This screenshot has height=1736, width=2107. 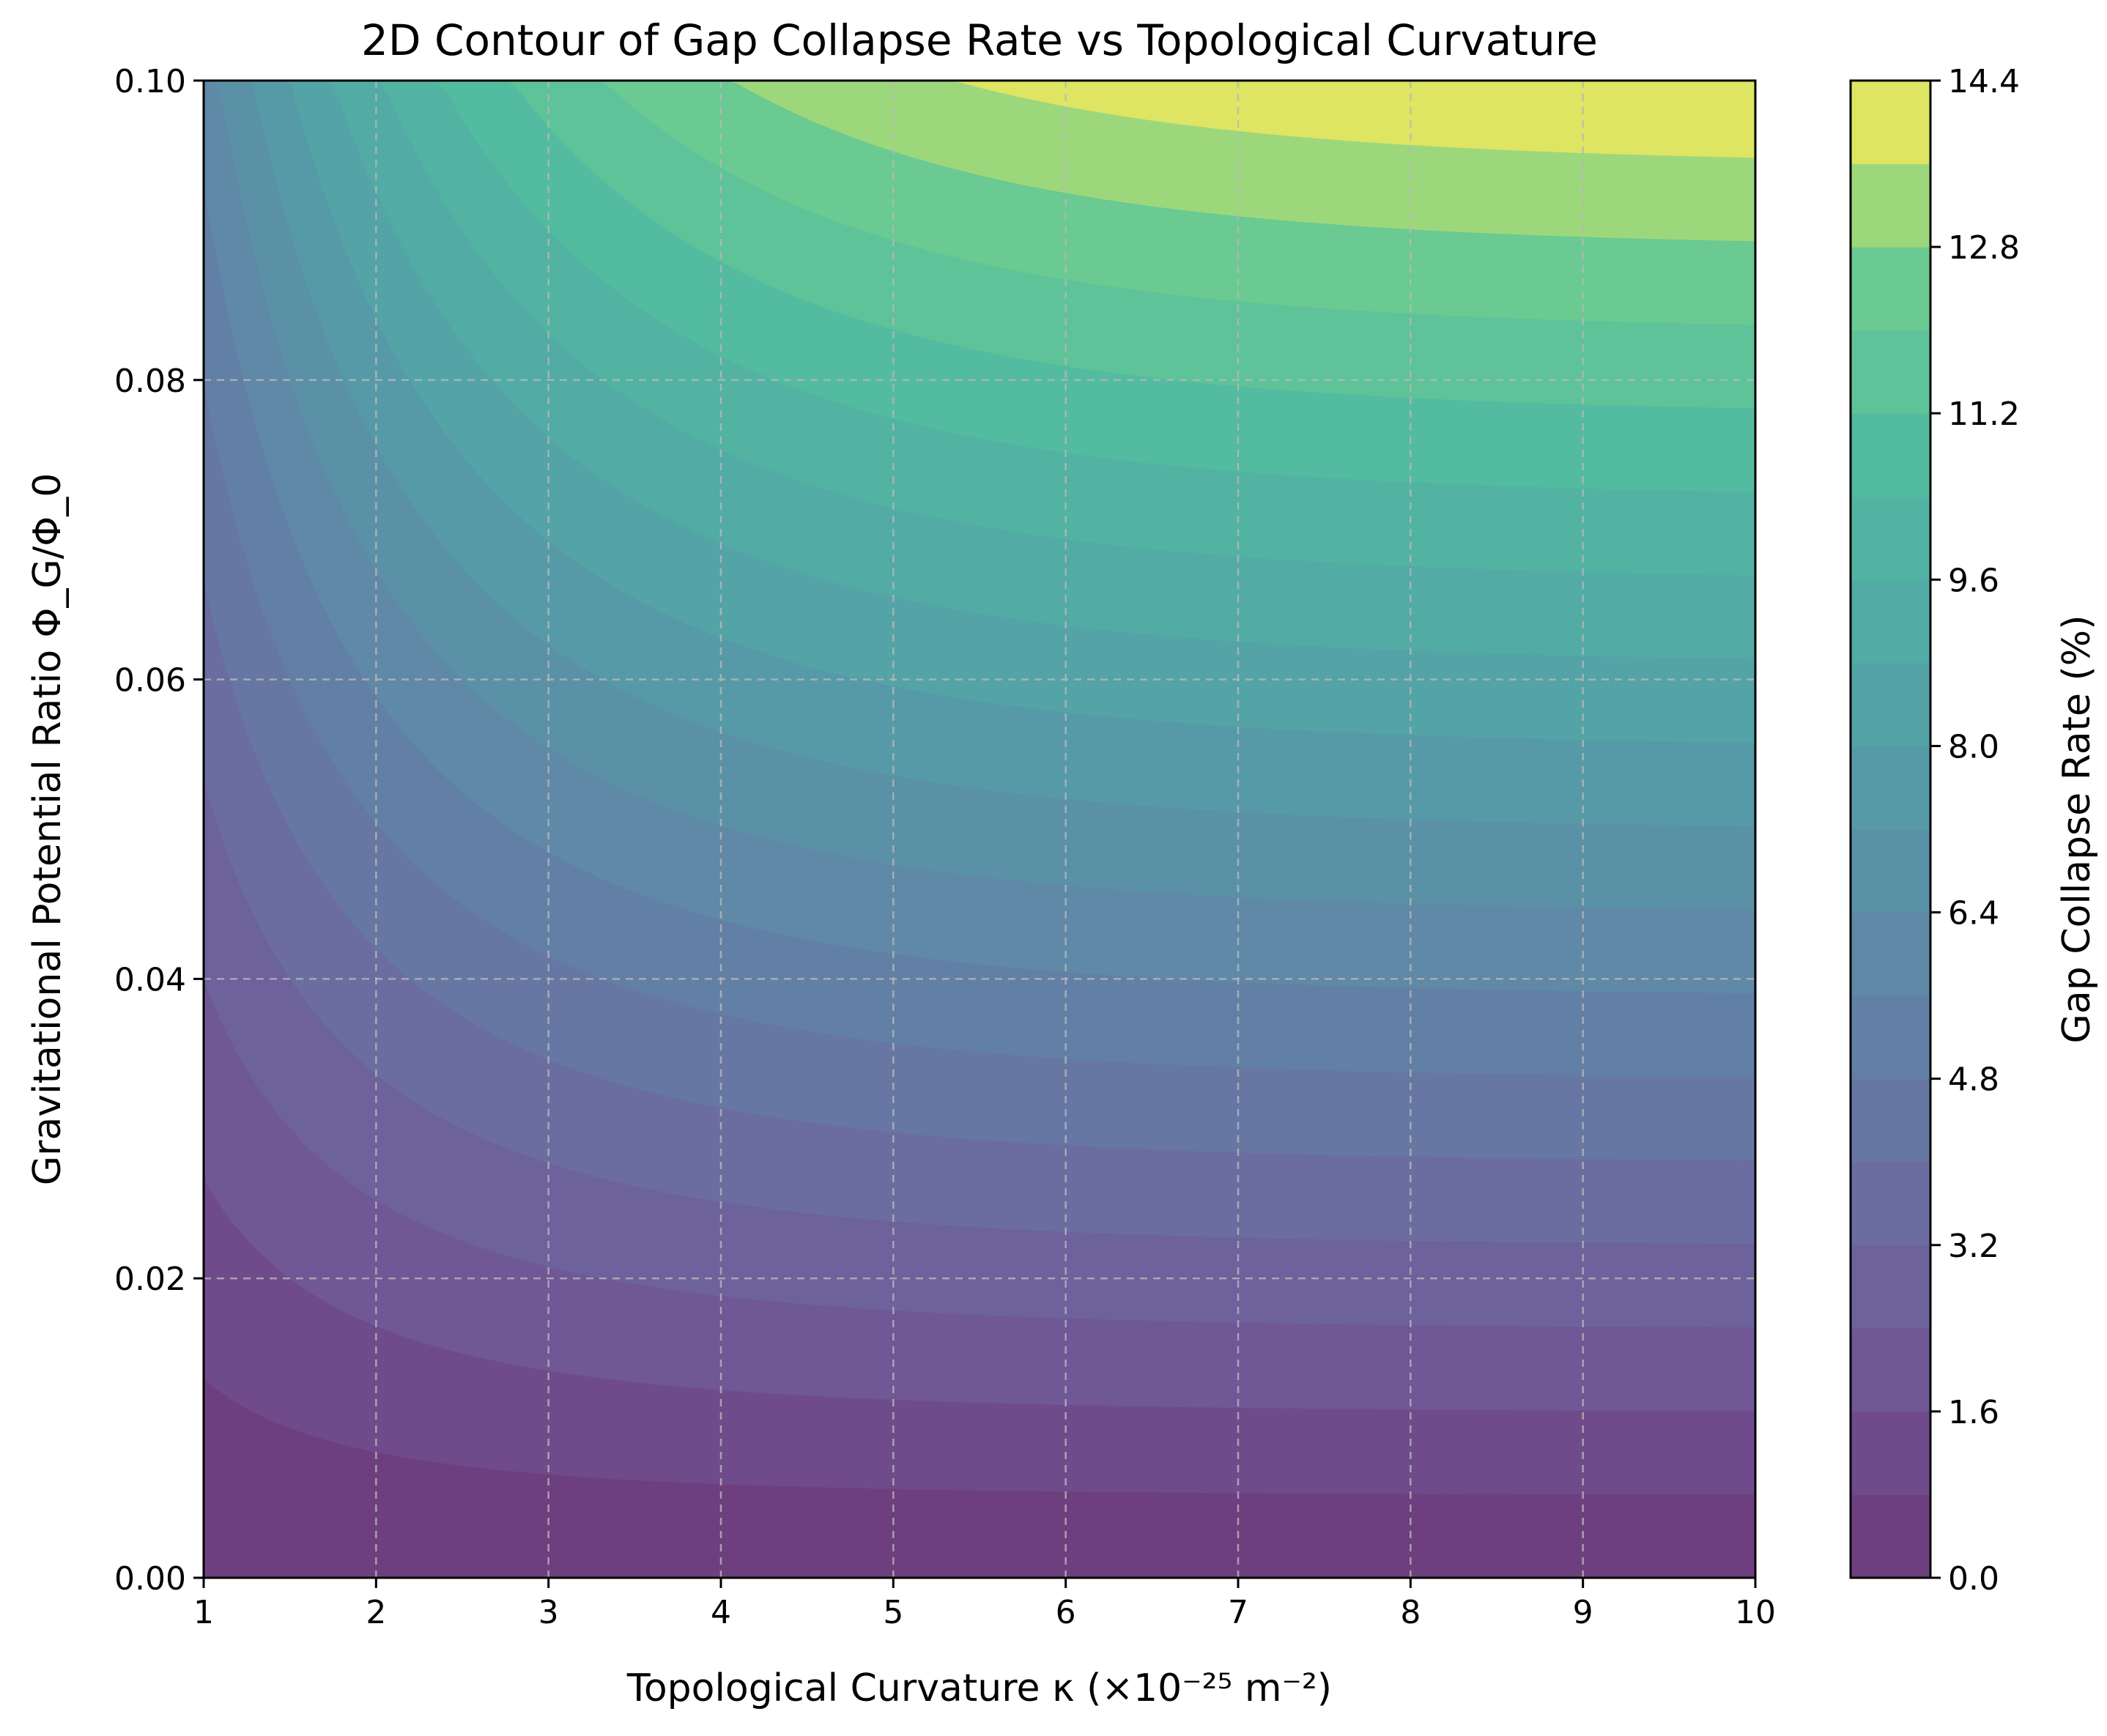 What do you see at coordinates (979, 1688) in the screenshot?
I see `x-axis-label: Topological Curvature κ (×10⁻²⁵ m⁻²)` at bounding box center [979, 1688].